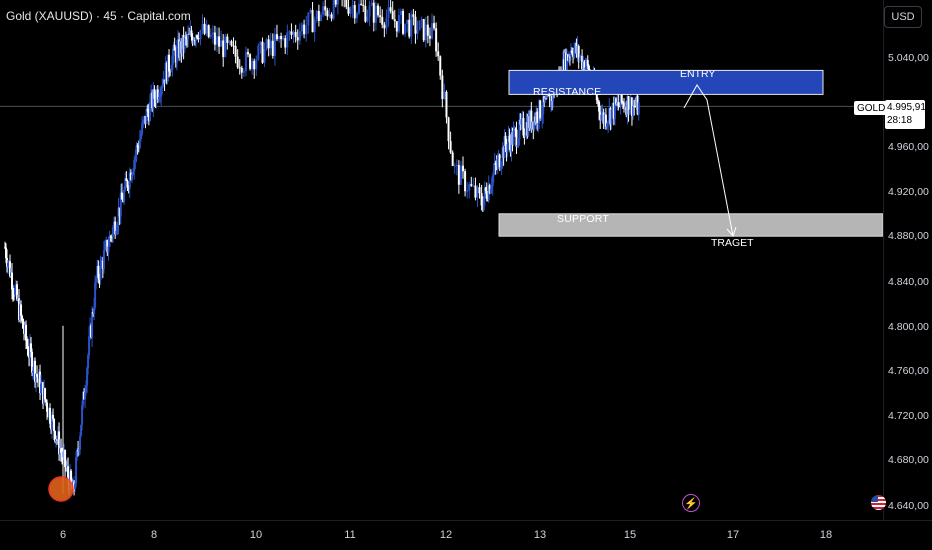 This screenshot has height=550, width=932. Describe the element at coordinates (540, 535) in the screenshot. I see `time-tick: 13` at that location.